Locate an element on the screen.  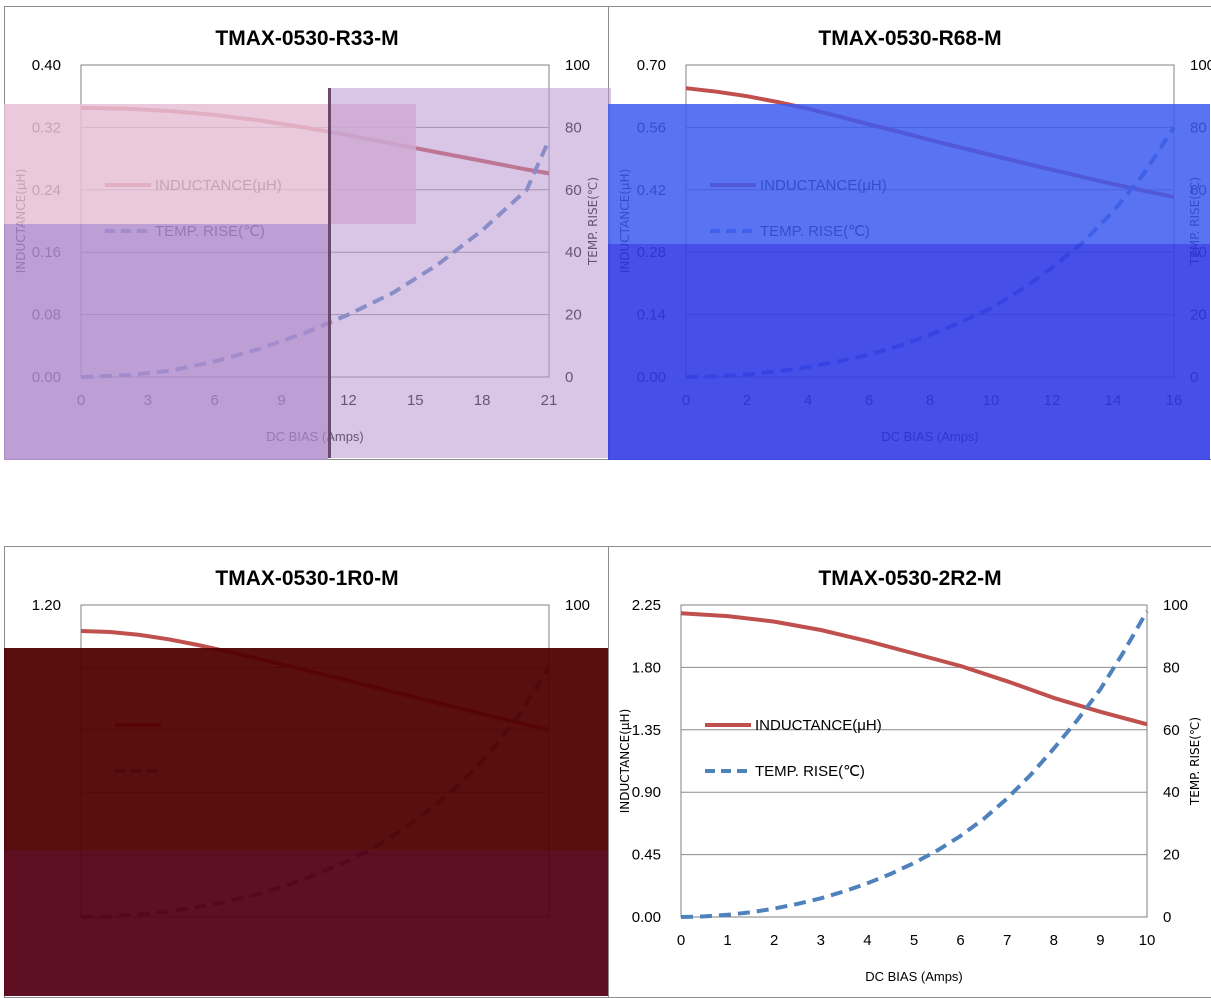
x-tick-label: 15 is located at coordinates (415, 400).